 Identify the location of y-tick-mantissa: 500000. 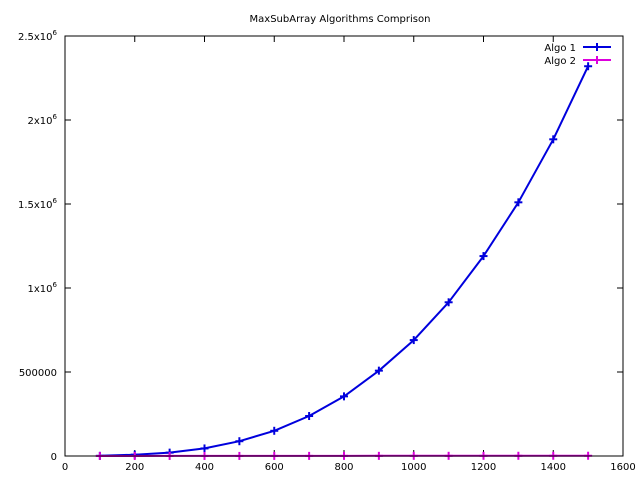
(38, 373).